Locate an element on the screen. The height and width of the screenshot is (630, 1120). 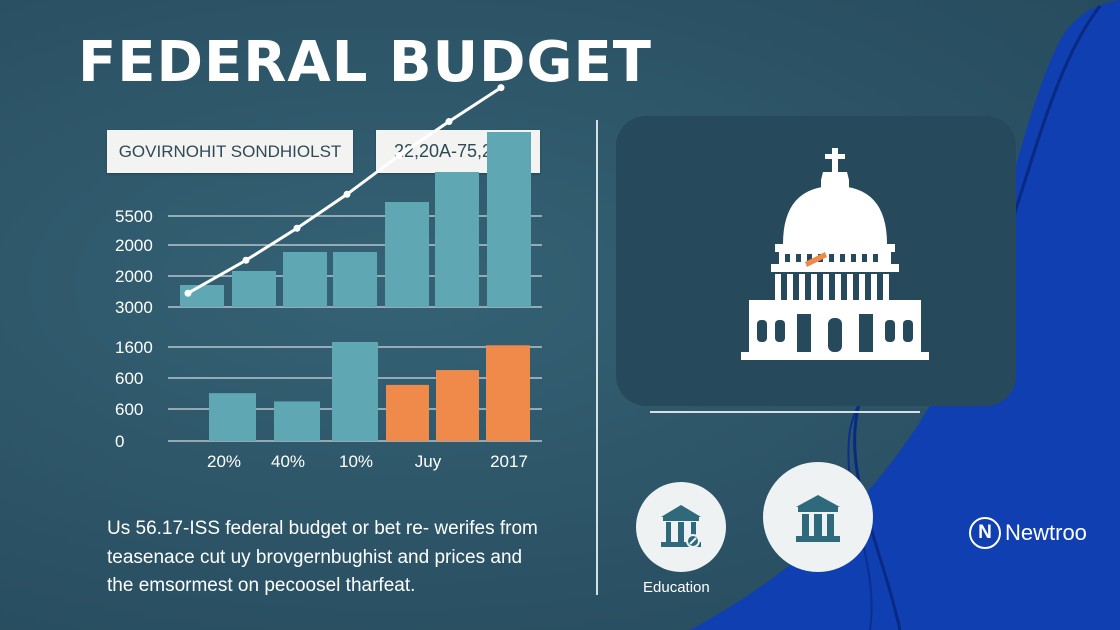
y-tick-label: 0 is located at coordinates (119, 441).